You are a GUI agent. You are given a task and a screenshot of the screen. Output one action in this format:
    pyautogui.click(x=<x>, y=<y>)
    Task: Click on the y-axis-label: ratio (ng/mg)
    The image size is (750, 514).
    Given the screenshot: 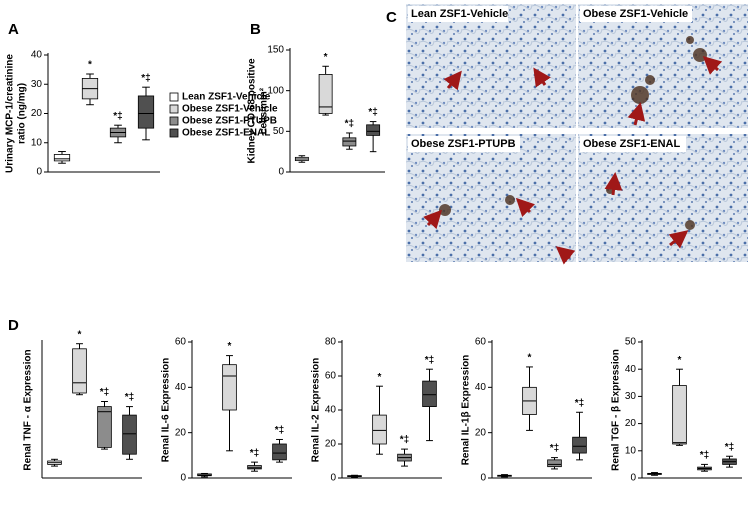 What is the action you would take?
    pyautogui.click(x=22, y=113)
    